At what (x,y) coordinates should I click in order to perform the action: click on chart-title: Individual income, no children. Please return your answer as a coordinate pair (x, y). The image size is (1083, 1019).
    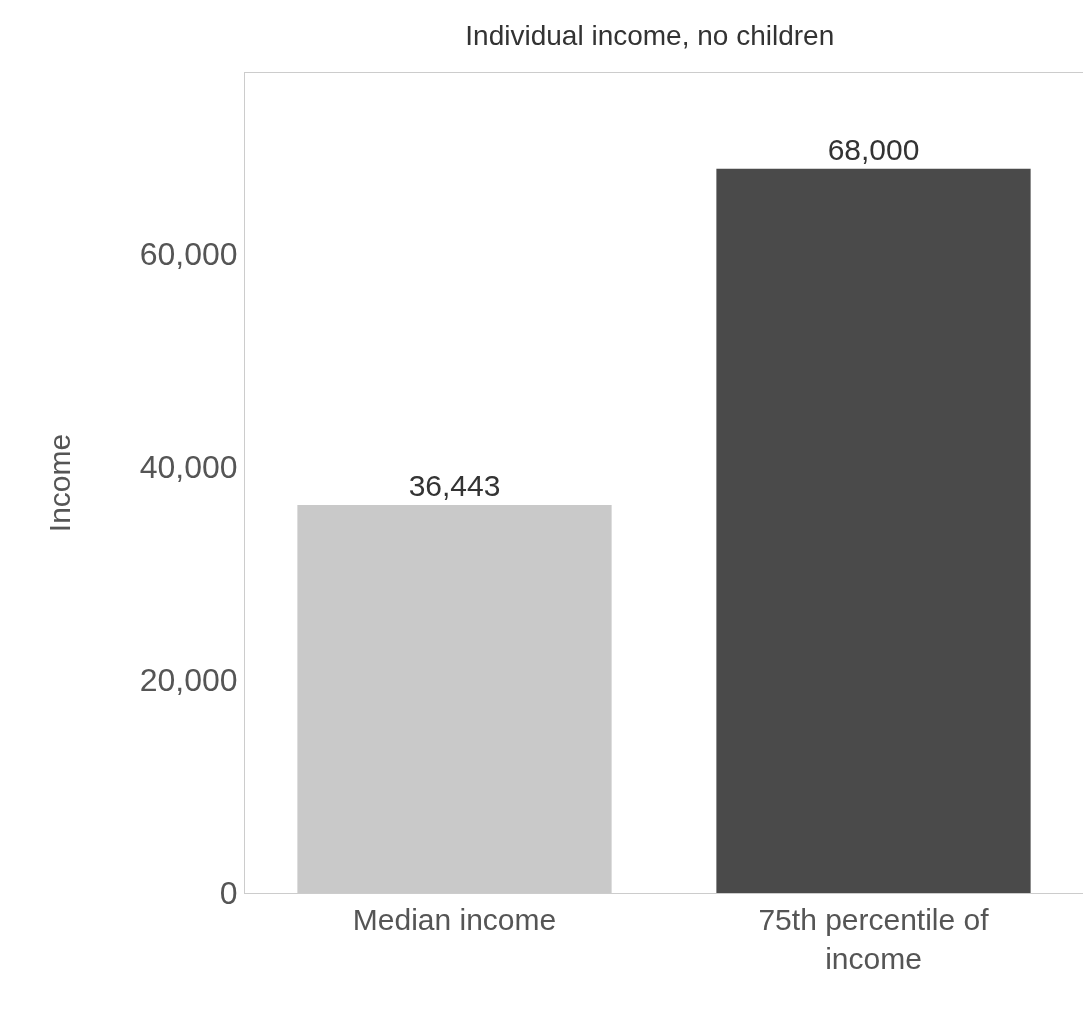
    Looking at the image, I should click on (650, 36).